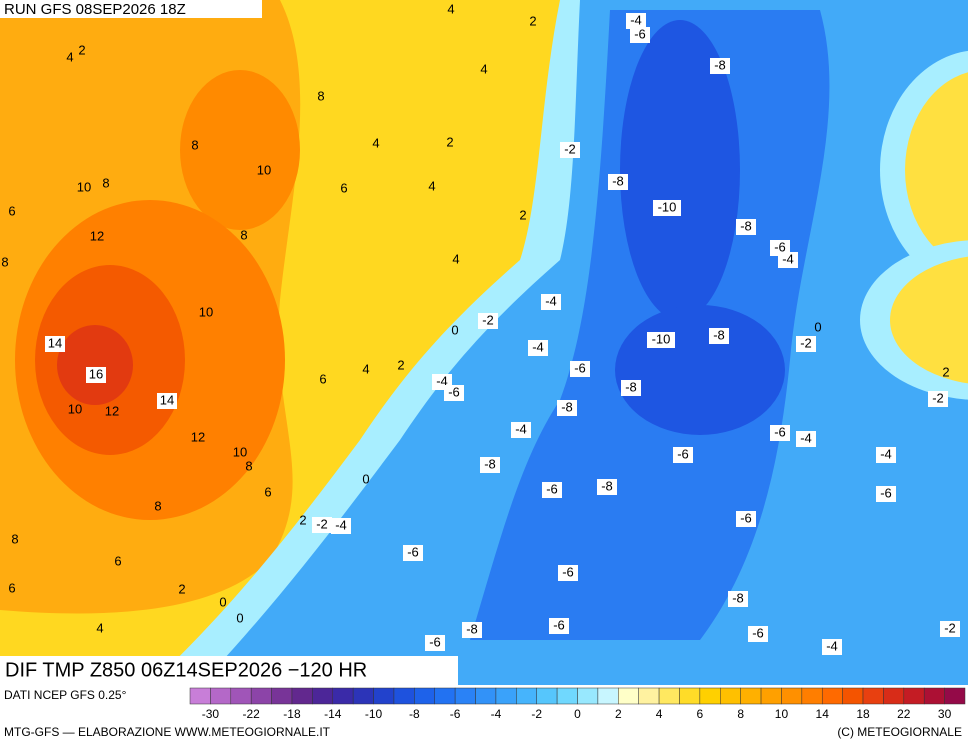 This screenshot has width=968, height=745. Describe the element at coordinates (661, 338) in the screenshot. I see `contour-label: -10` at that location.